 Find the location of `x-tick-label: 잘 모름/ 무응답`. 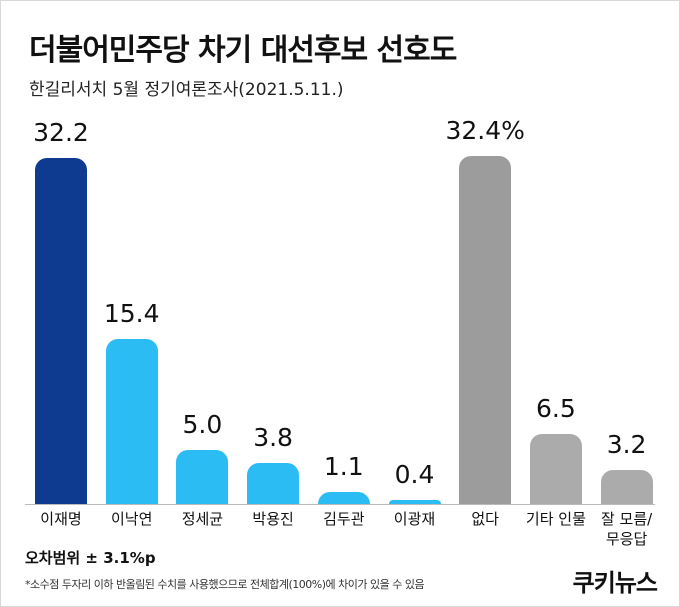

x-tick-label: 잘 모름/ 무응답 is located at coordinates (626, 529).